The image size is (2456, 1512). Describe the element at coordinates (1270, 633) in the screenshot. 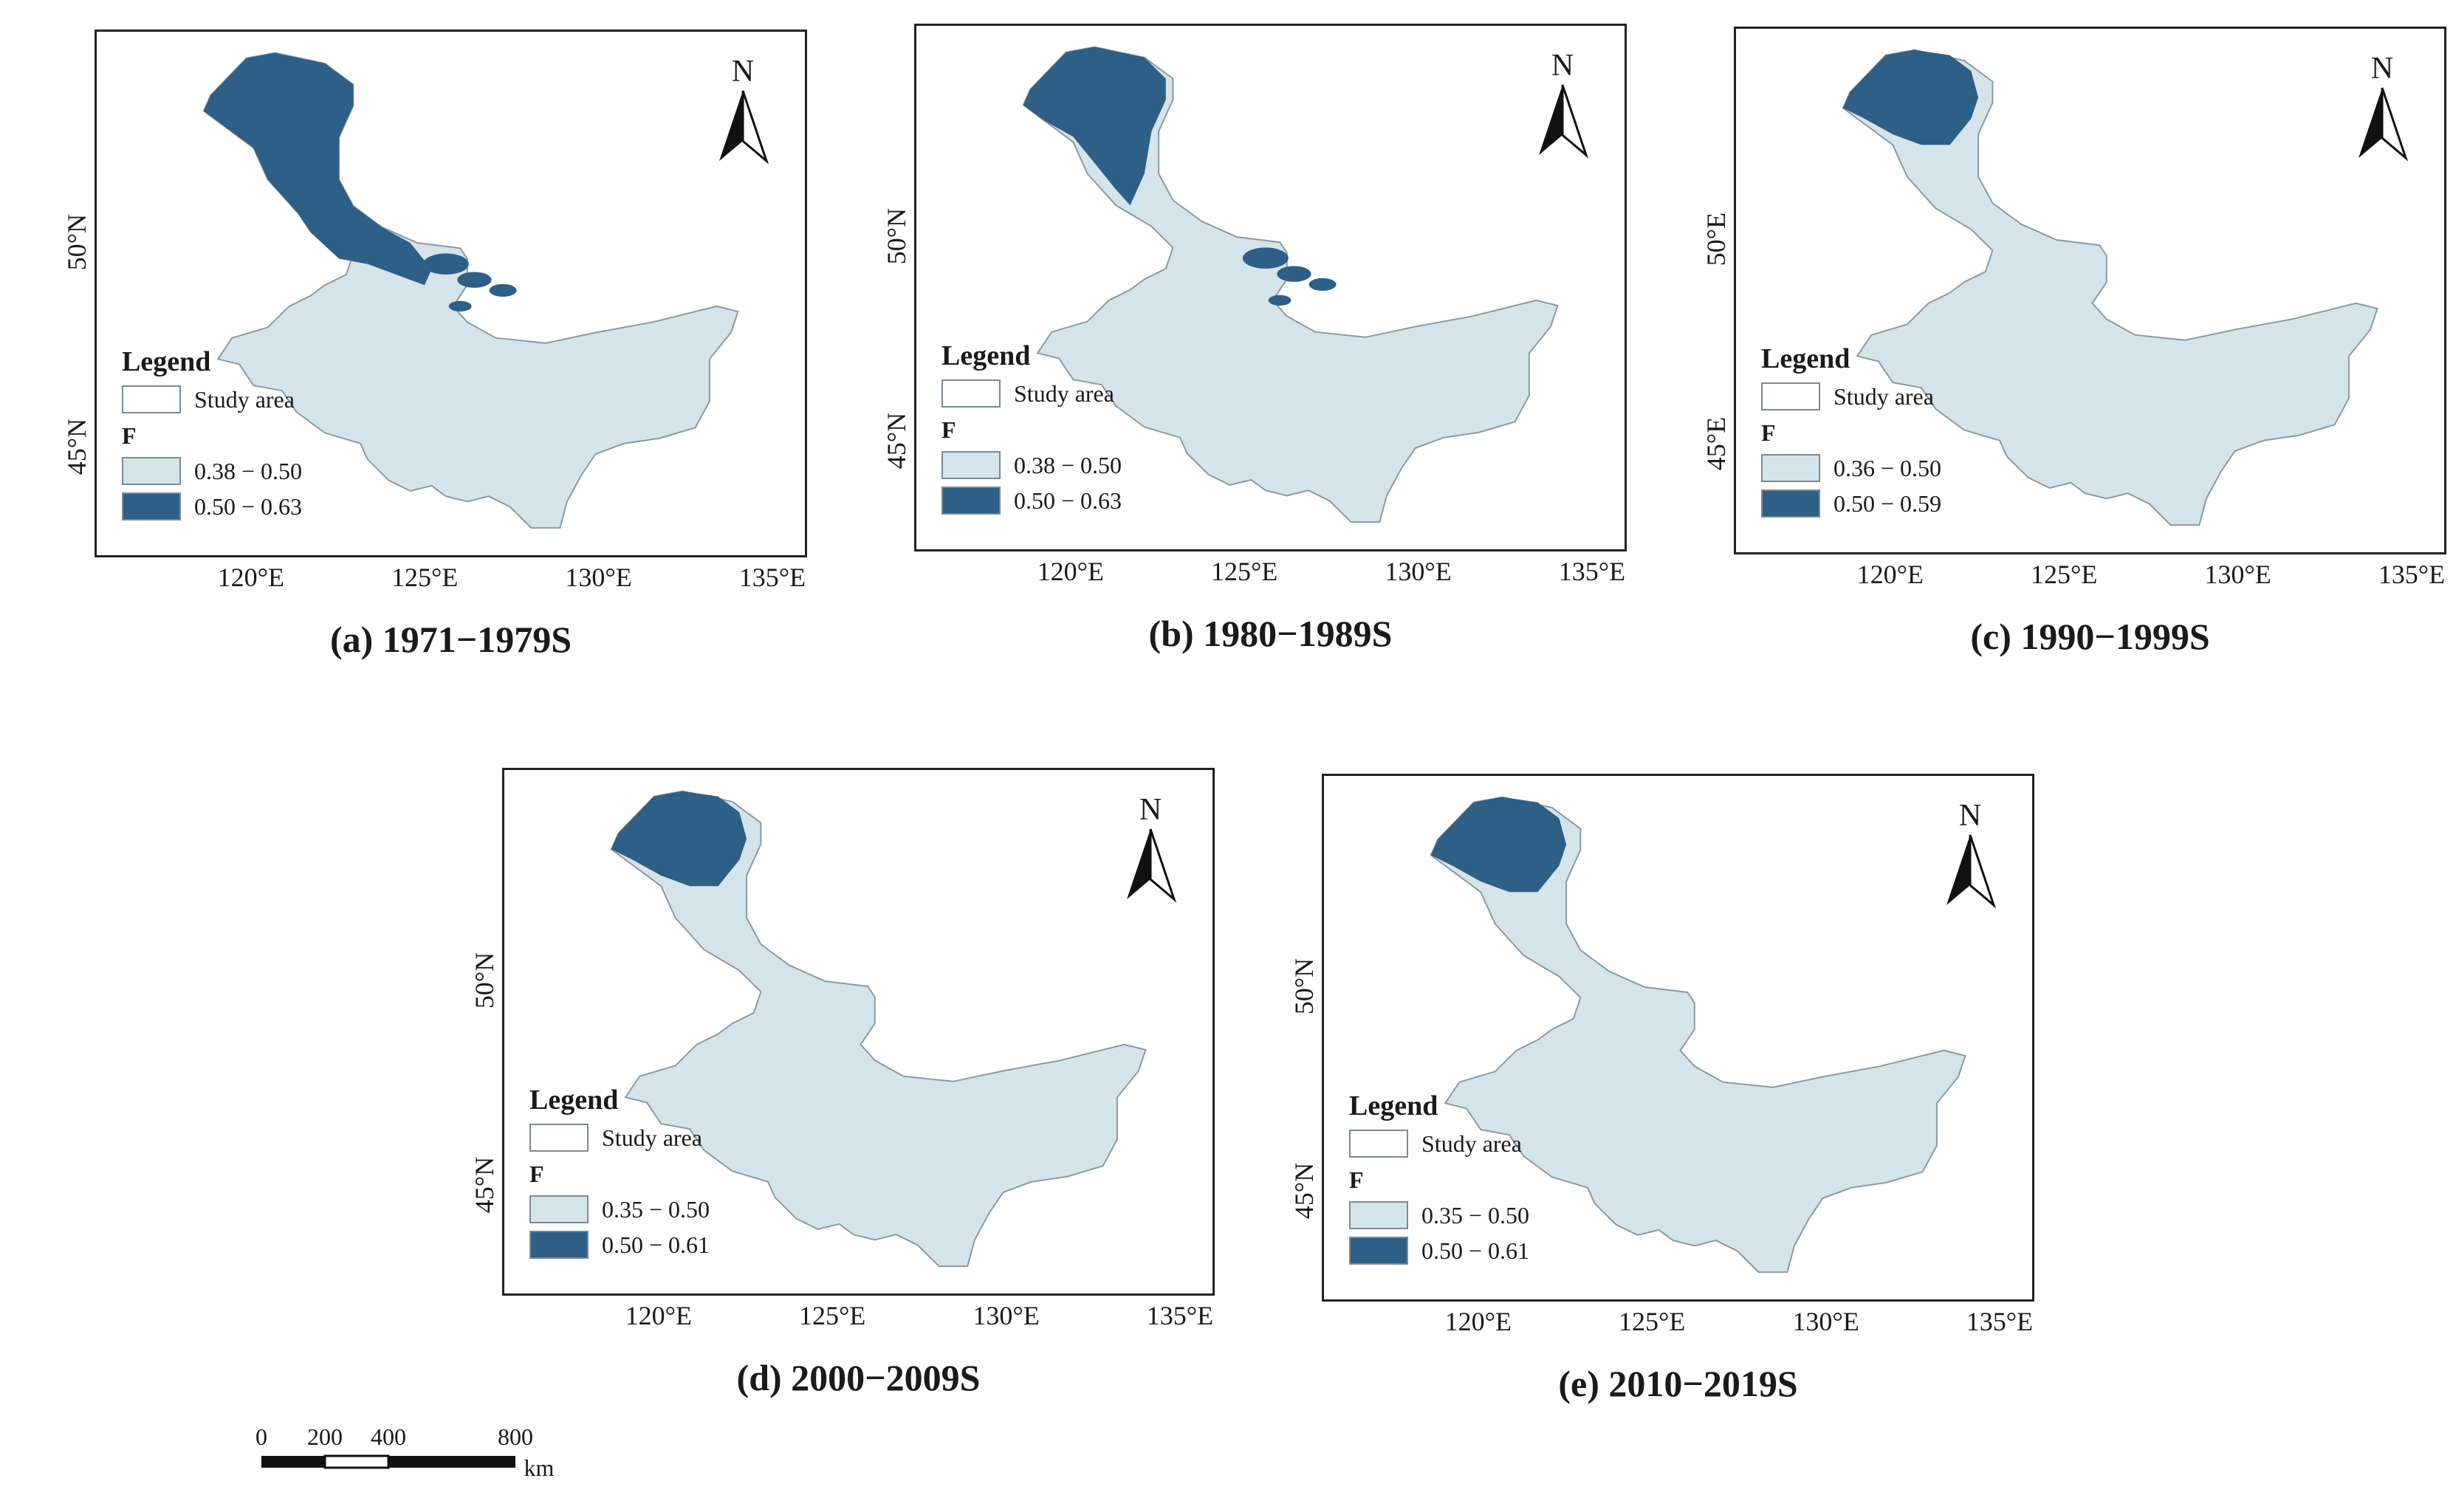

I see `panel-caption: (b) 1980−1989S` at that location.